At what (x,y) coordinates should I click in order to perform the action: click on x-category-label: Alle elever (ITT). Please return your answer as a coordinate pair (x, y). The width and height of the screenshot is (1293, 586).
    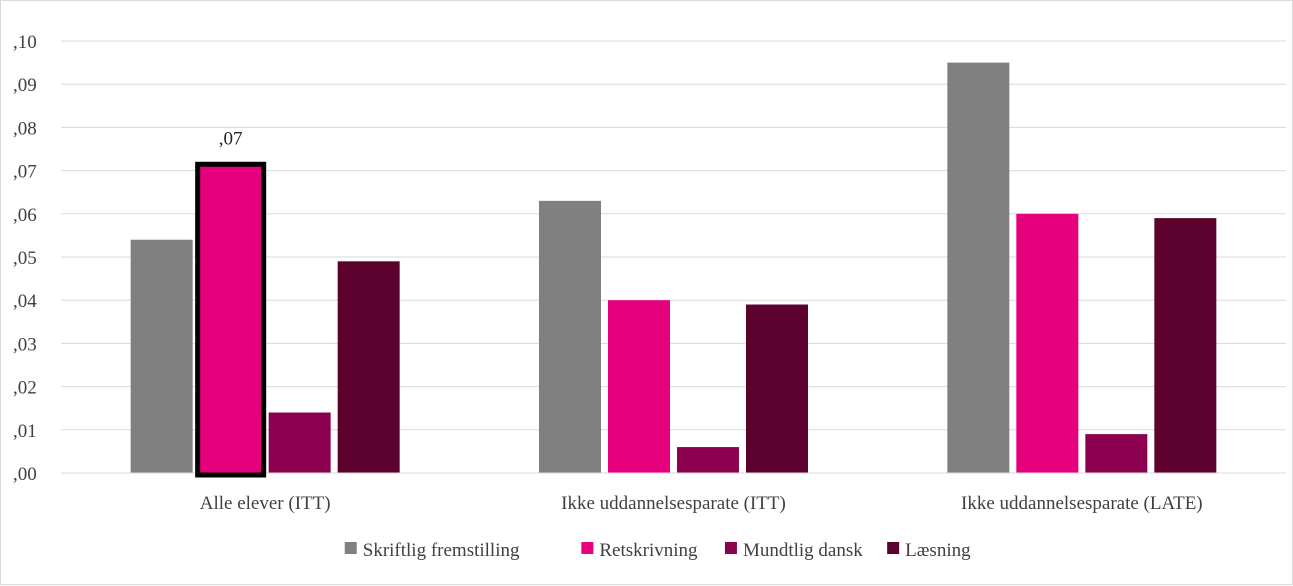
    Looking at the image, I should click on (265, 503).